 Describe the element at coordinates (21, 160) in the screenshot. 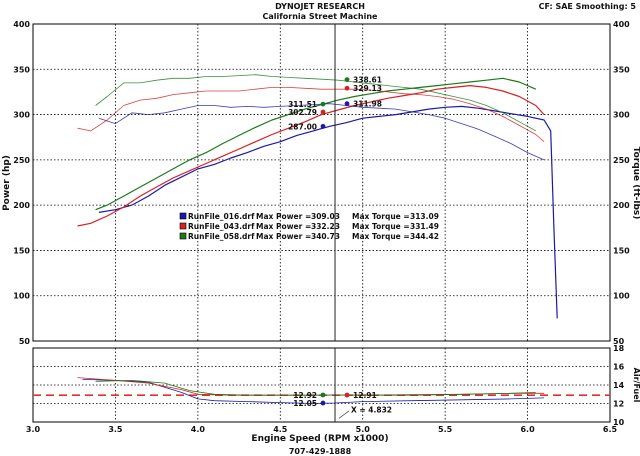

I see `y-tick-label-left: 250` at that location.